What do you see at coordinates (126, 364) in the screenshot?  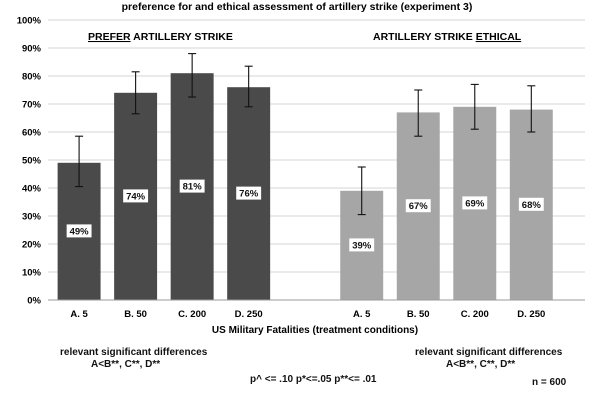 I see `left-diff-values: A<B**, C**, D**` at bounding box center [126, 364].